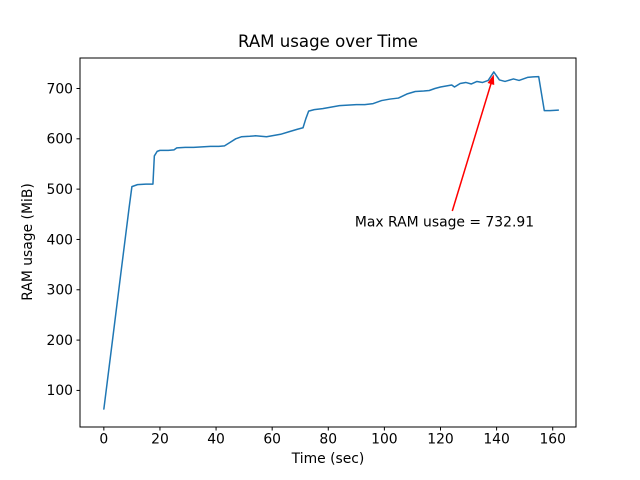 This screenshot has width=640, height=480. I want to click on x-axis-label: Time (sec), so click(328, 459).